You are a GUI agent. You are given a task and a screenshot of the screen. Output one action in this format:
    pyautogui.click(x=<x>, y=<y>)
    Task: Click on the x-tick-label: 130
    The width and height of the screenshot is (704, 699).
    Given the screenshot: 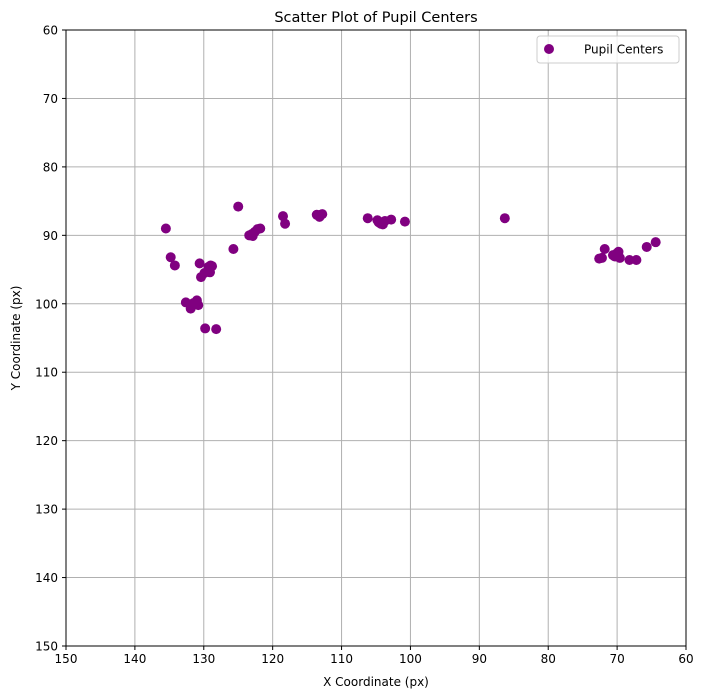 What is the action you would take?
    pyautogui.click(x=203, y=659)
    